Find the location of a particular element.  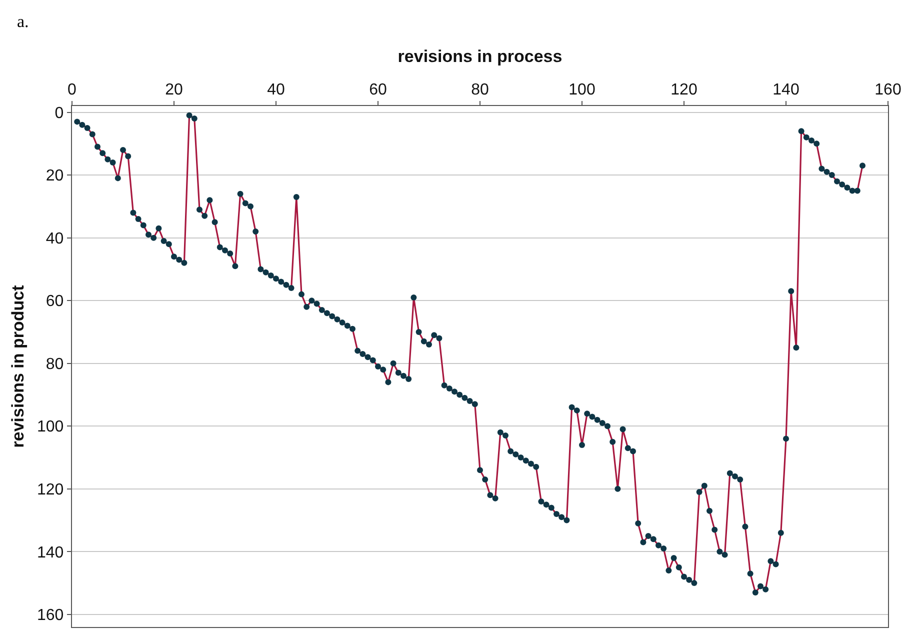

x-tick-label: 80 is located at coordinates (480, 90).